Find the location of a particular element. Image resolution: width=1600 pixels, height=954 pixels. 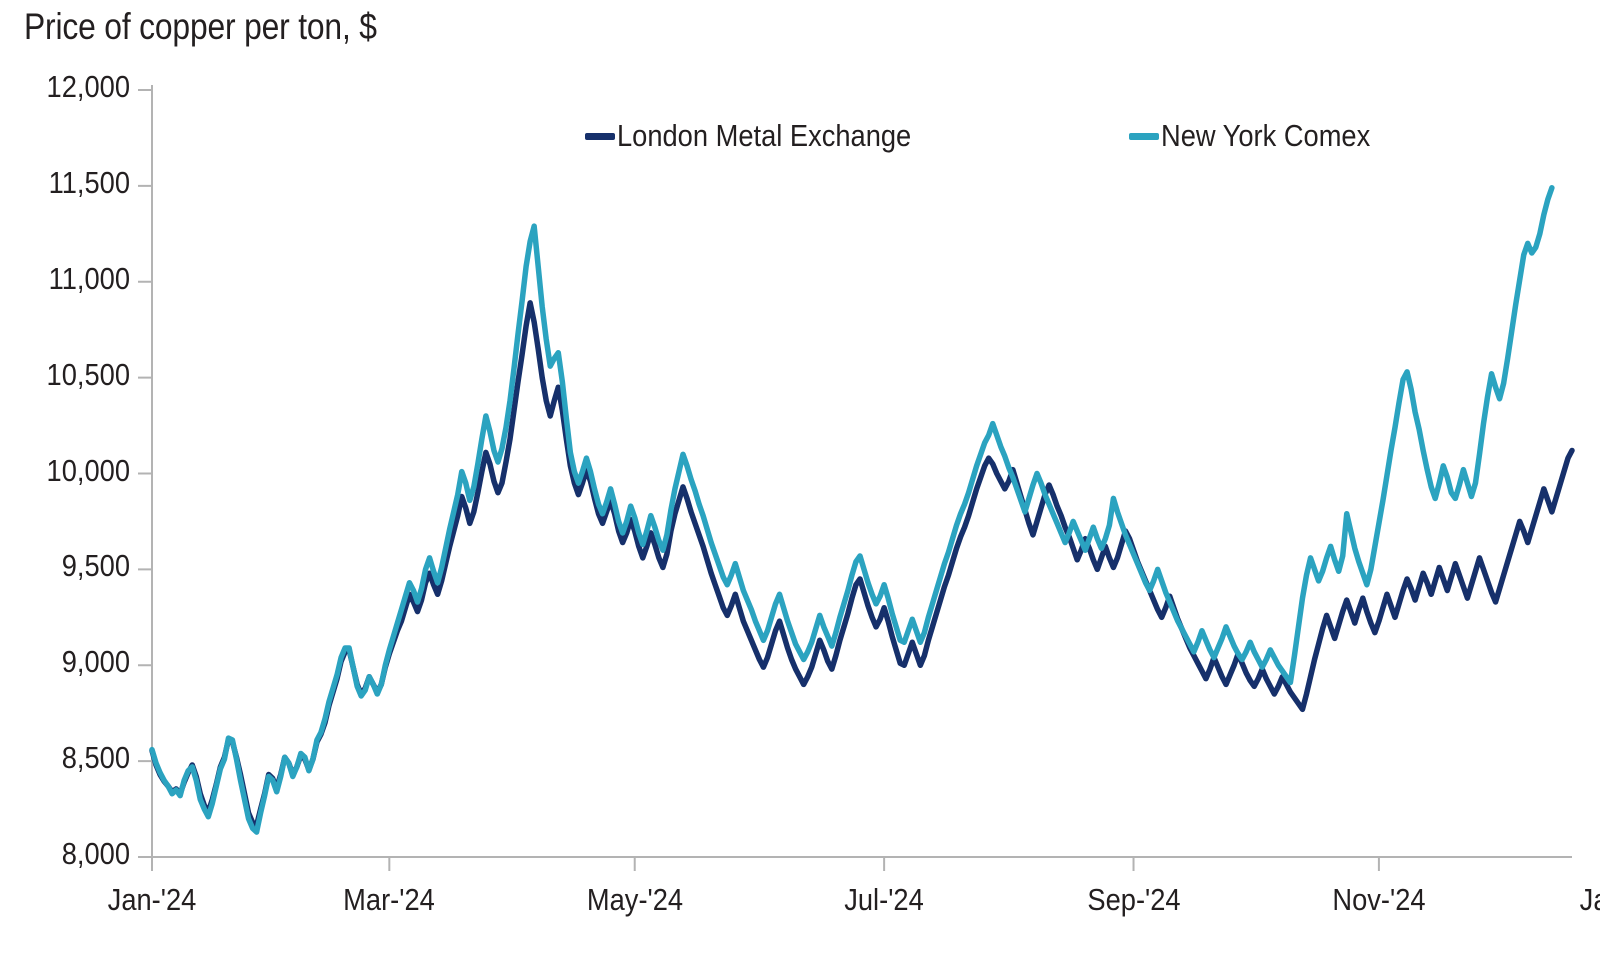

x-axis-tick-label: Mar-'24 is located at coordinates (389, 899).